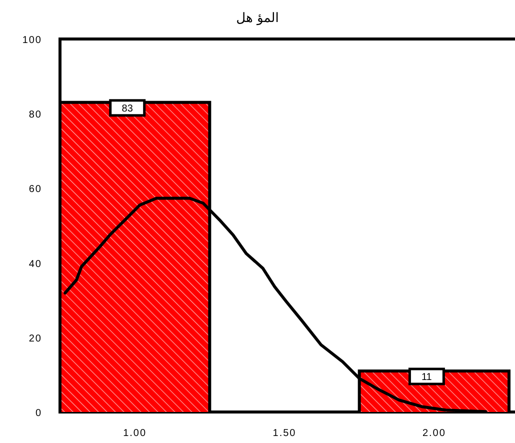 The height and width of the screenshot is (443, 515). What do you see at coordinates (135, 433) in the screenshot?
I see `x-tick-label: 1.00` at bounding box center [135, 433].